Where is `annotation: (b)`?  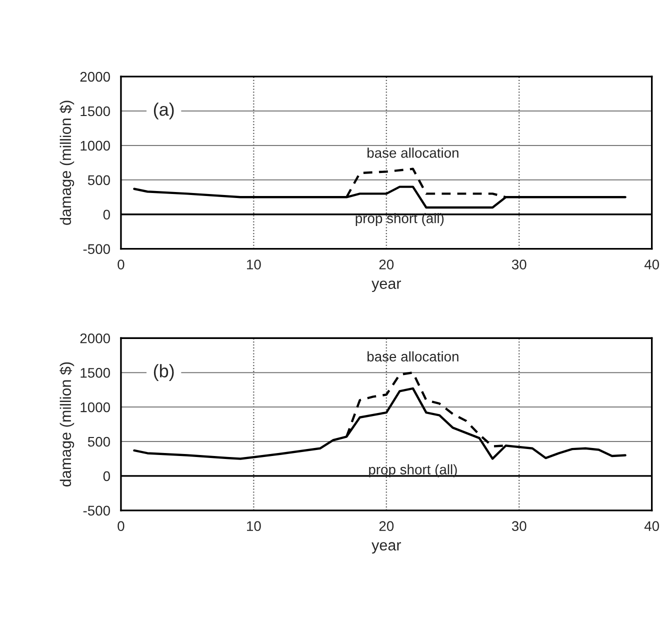 annotation: (b) is located at coordinates (164, 372).